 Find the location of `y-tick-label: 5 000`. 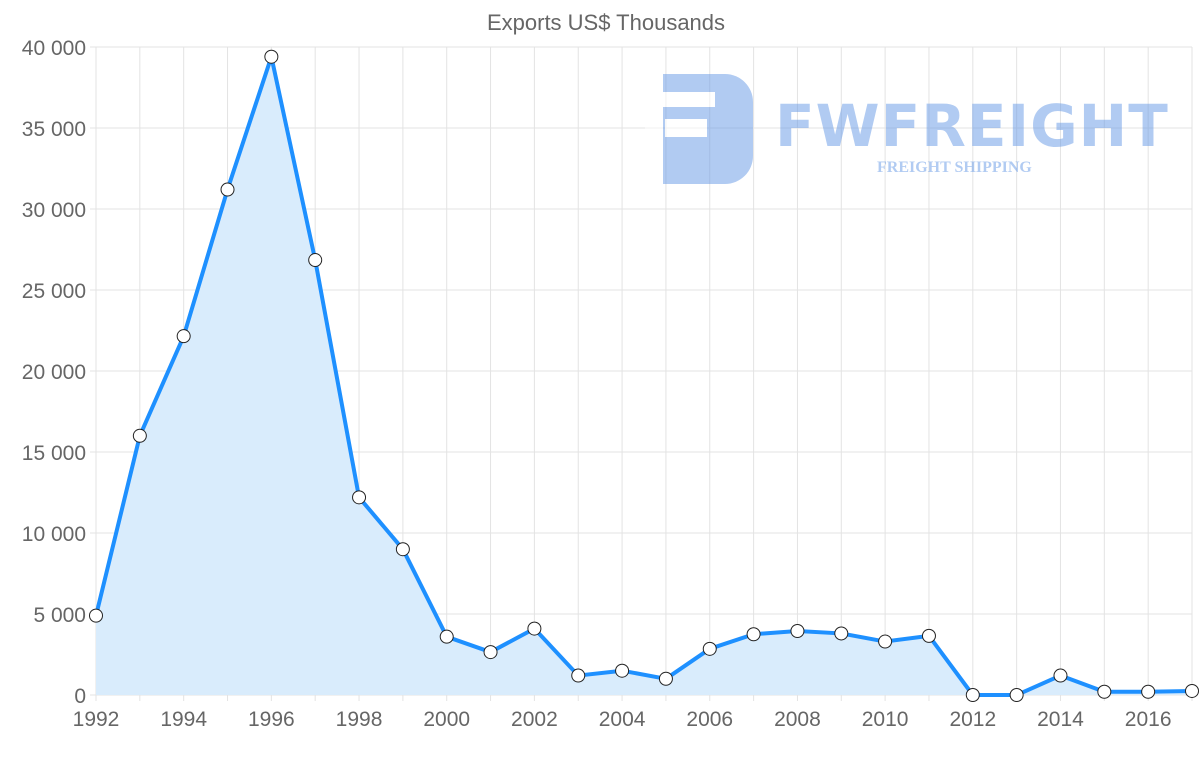

y-tick-label: 5 000 is located at coordinates (59, 615).